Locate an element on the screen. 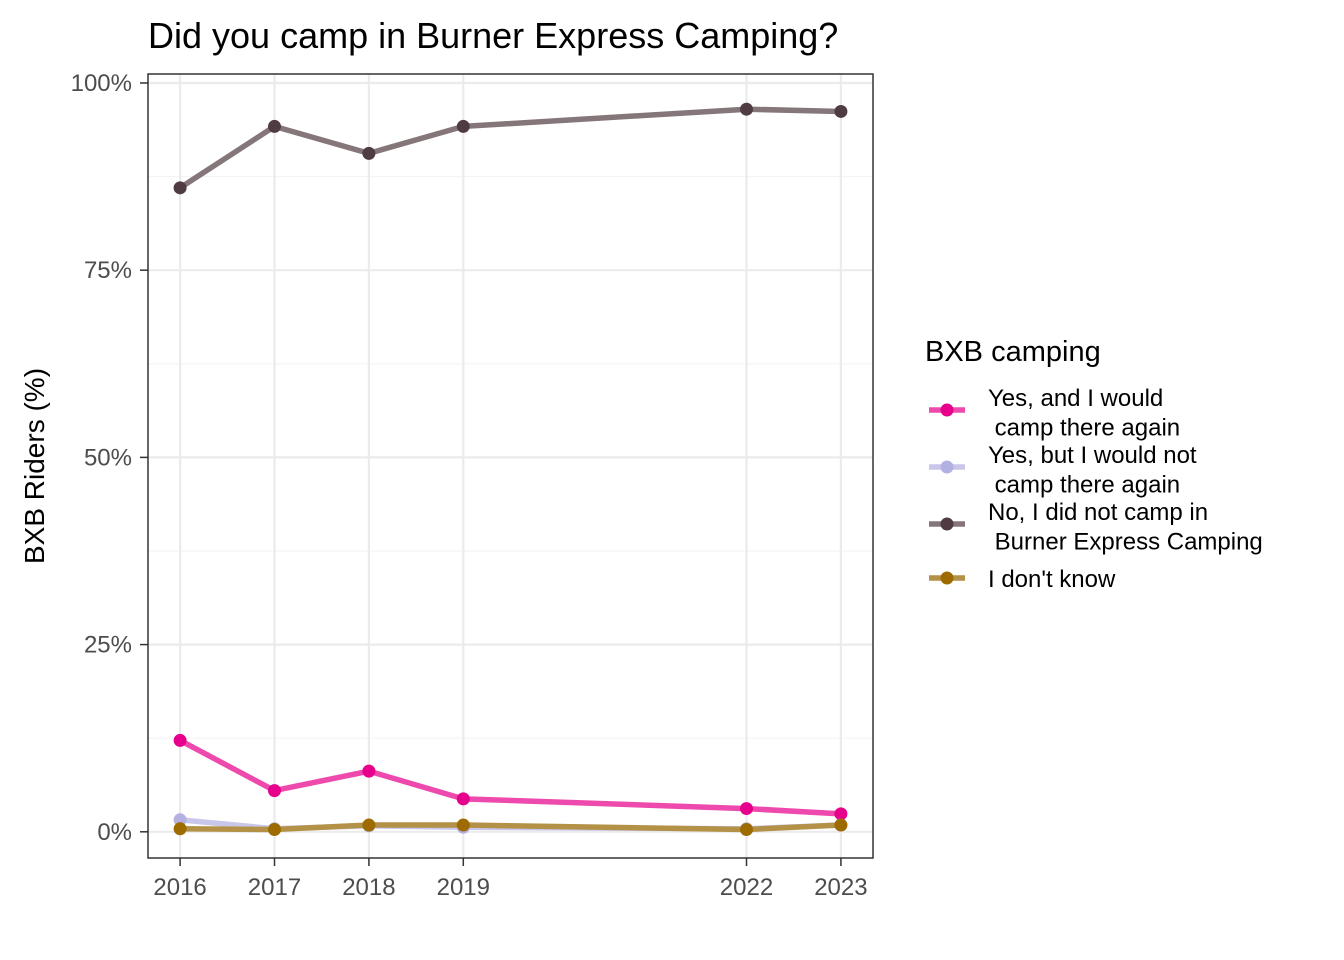  y-tick-label: 75% is located at coordinates (108, 270).